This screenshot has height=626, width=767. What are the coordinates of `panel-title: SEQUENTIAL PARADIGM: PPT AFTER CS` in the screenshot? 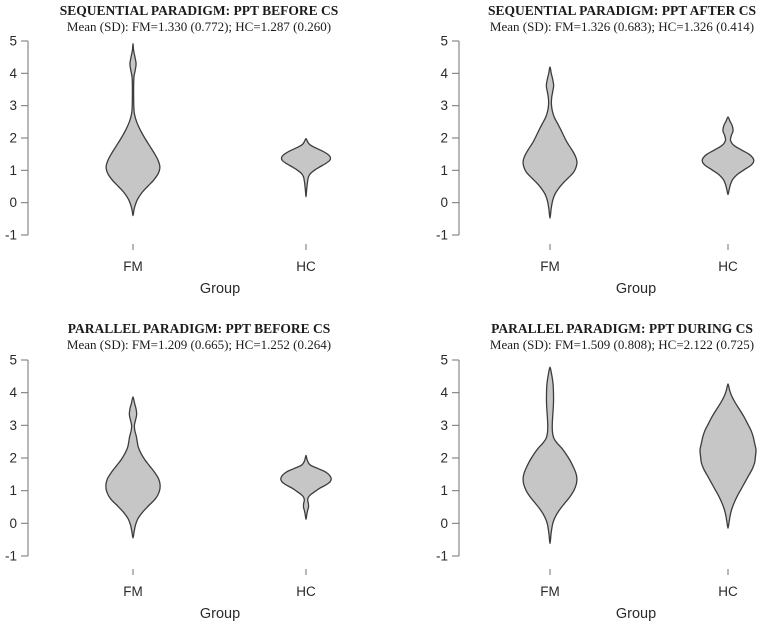 It's located at (622, 10).